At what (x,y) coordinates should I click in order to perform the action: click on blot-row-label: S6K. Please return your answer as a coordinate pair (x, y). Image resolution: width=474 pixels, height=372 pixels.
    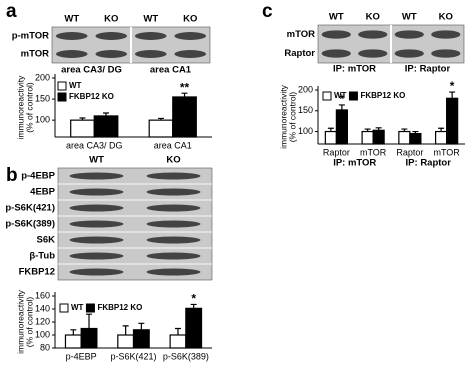
    Looking at the image, I should click on (46, 240).